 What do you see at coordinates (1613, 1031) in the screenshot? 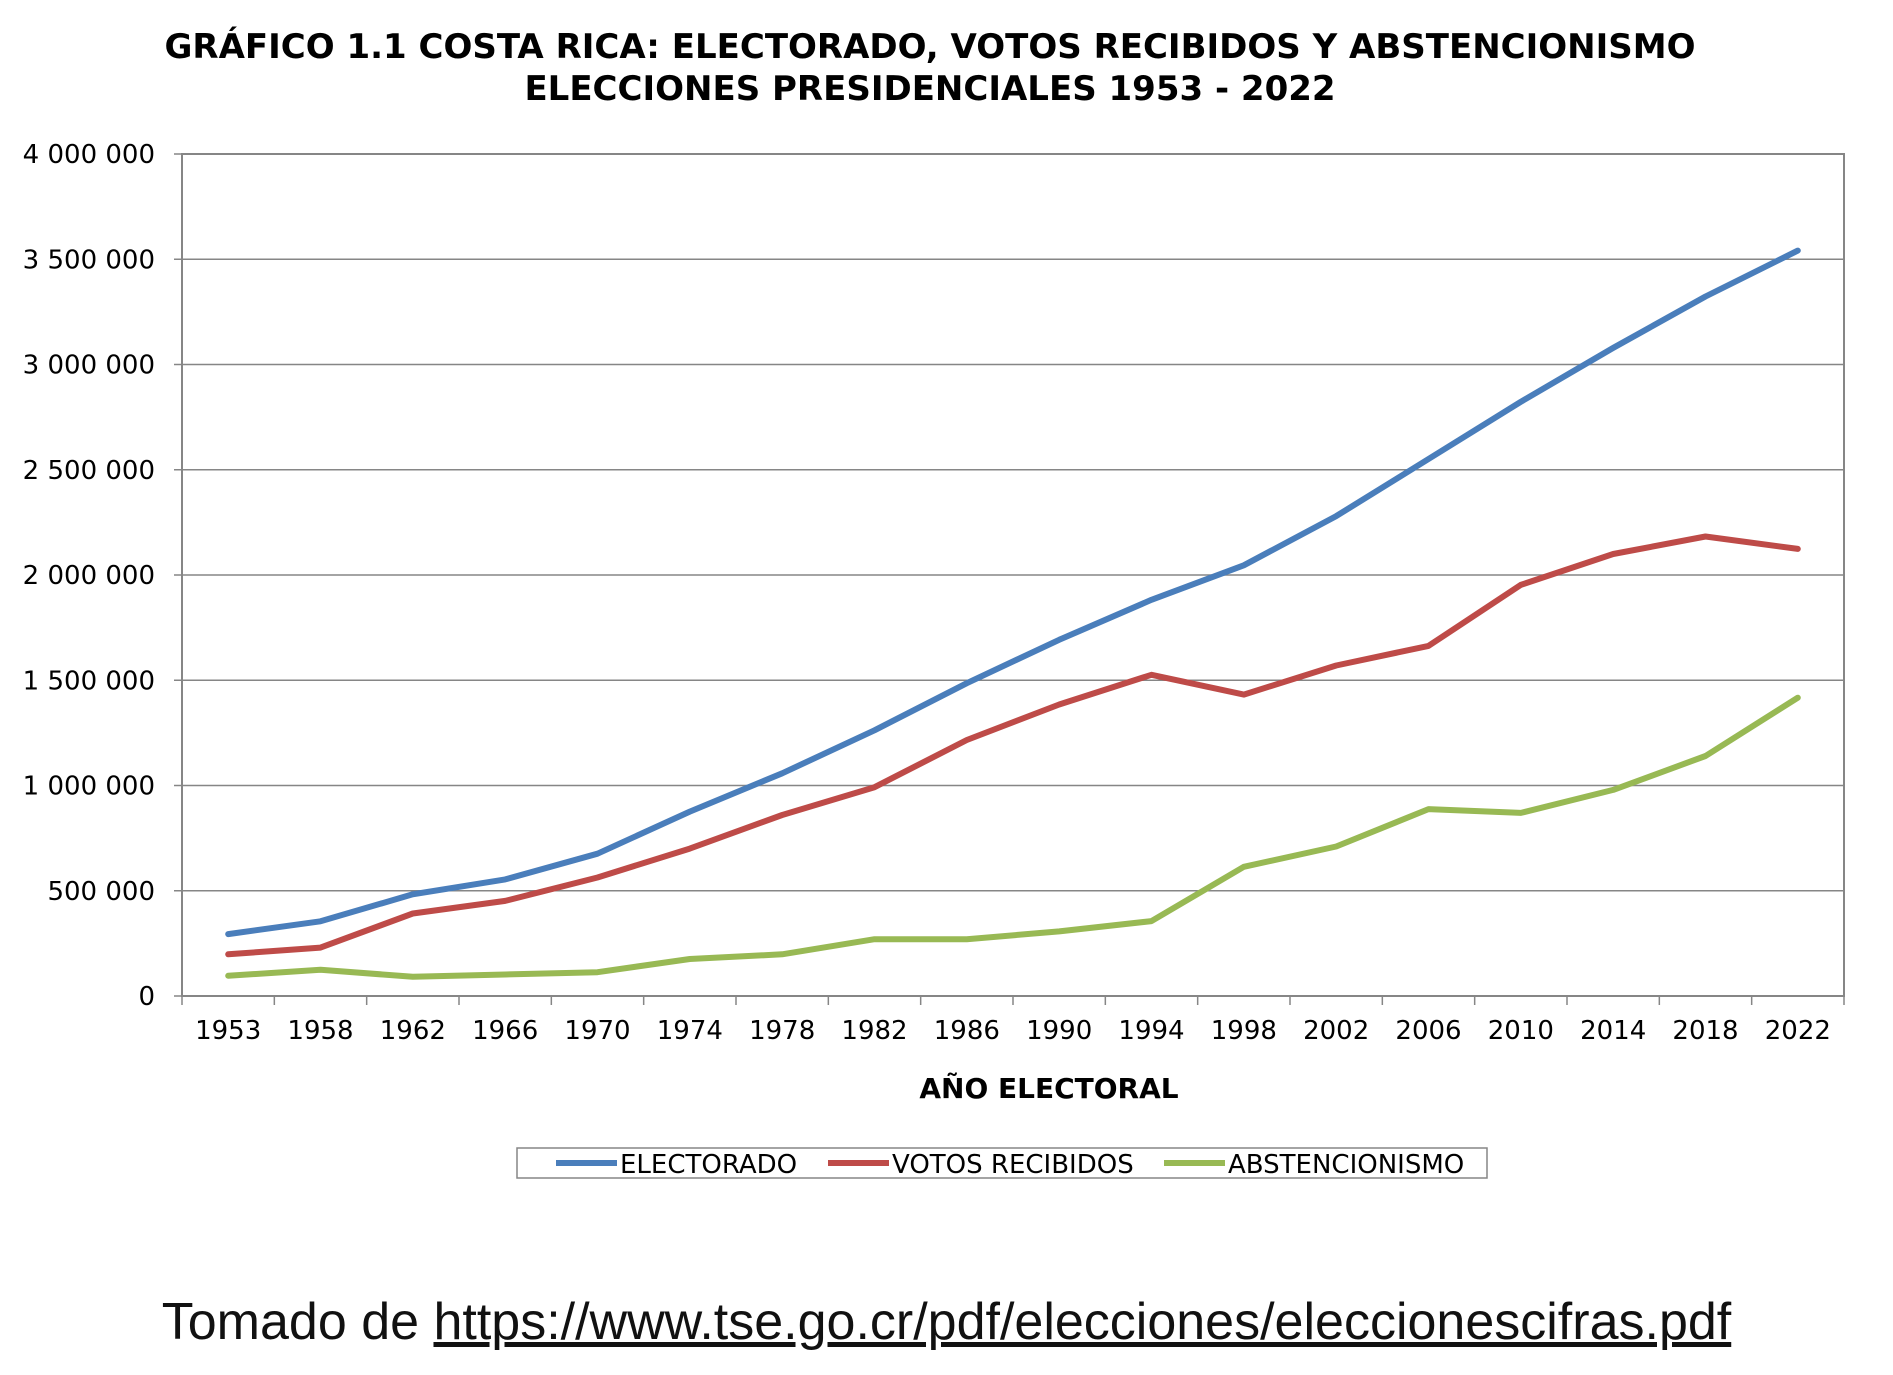
I see `x-tick-label: 2014` at bounding box center [1613, 1031].